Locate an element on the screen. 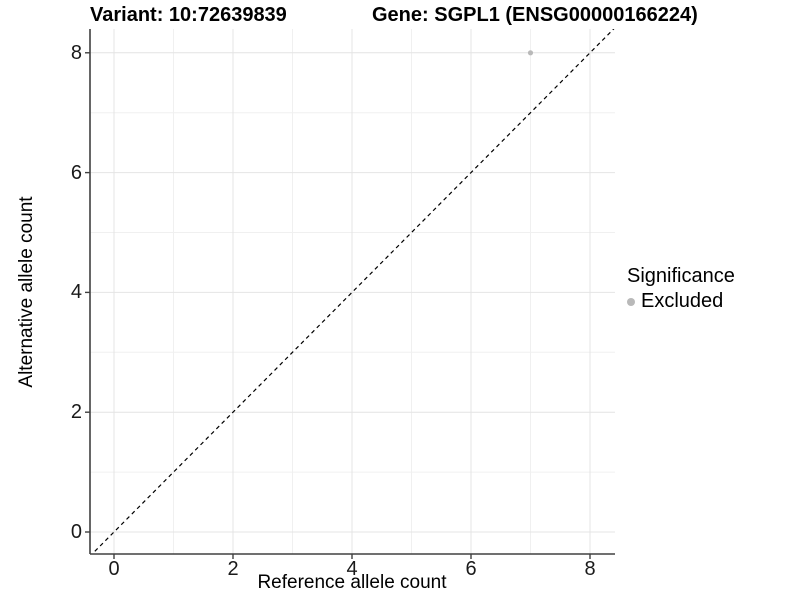 The image size is (800, 600). x-tick-label: 0 is located at coordinates (114, 569).